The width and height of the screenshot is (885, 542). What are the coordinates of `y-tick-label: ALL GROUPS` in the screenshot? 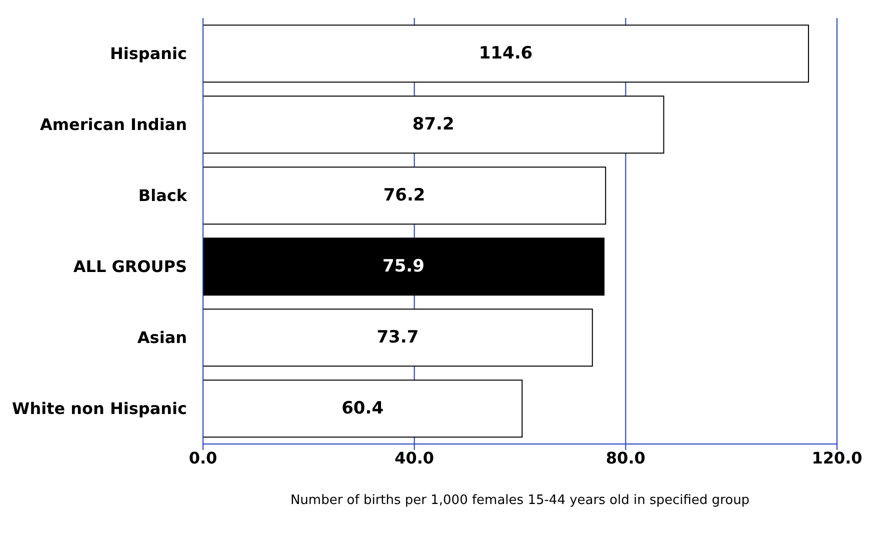 It's located at (130, 266).